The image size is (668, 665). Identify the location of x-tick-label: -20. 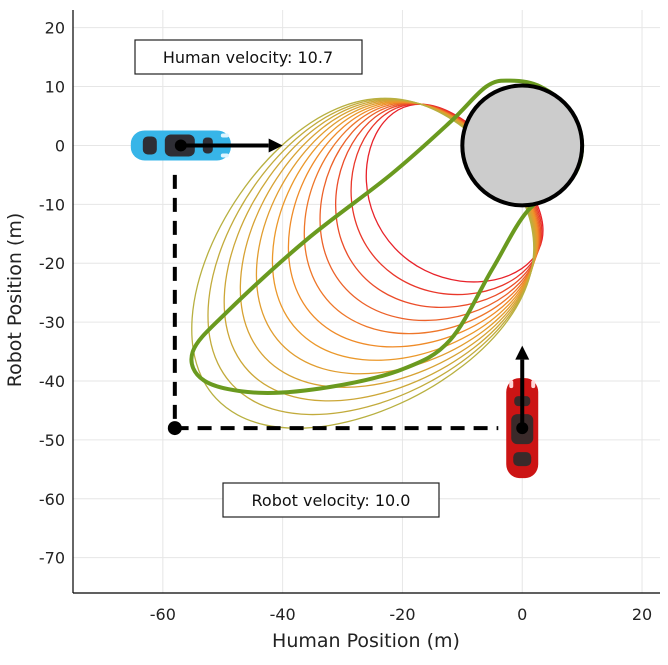
(402, 614).